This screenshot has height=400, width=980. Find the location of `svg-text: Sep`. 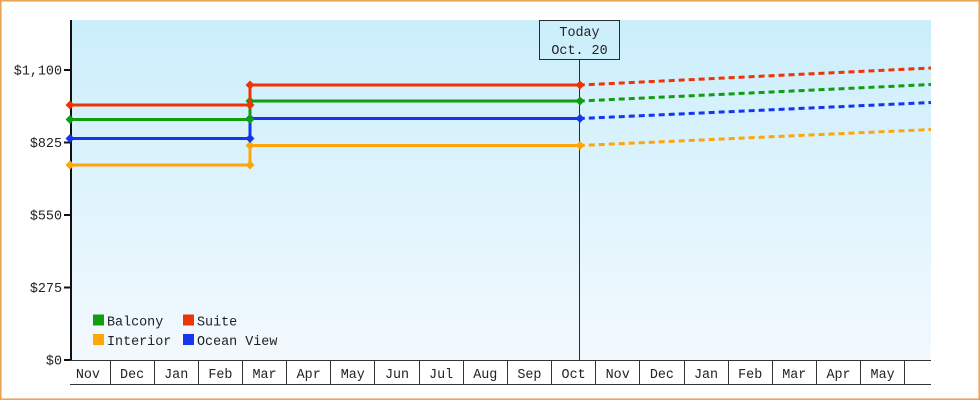

svg-text: Sep is located at coordinates (529, 375).